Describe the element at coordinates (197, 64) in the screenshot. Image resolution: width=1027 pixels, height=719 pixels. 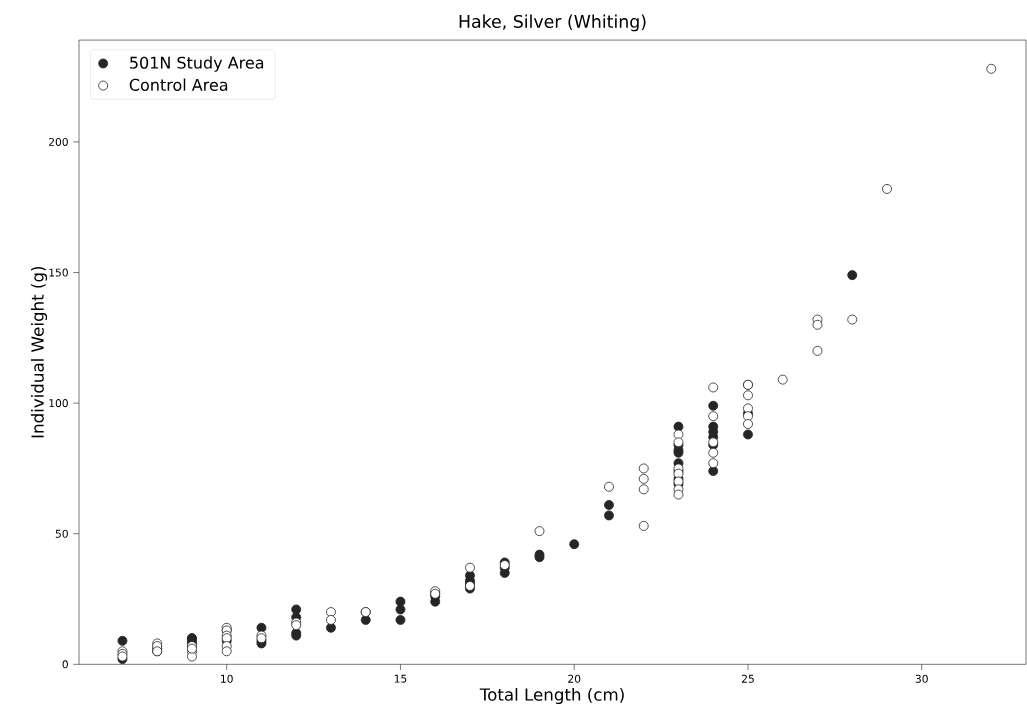
I see `legend-label: 501N Study Area` at that location.